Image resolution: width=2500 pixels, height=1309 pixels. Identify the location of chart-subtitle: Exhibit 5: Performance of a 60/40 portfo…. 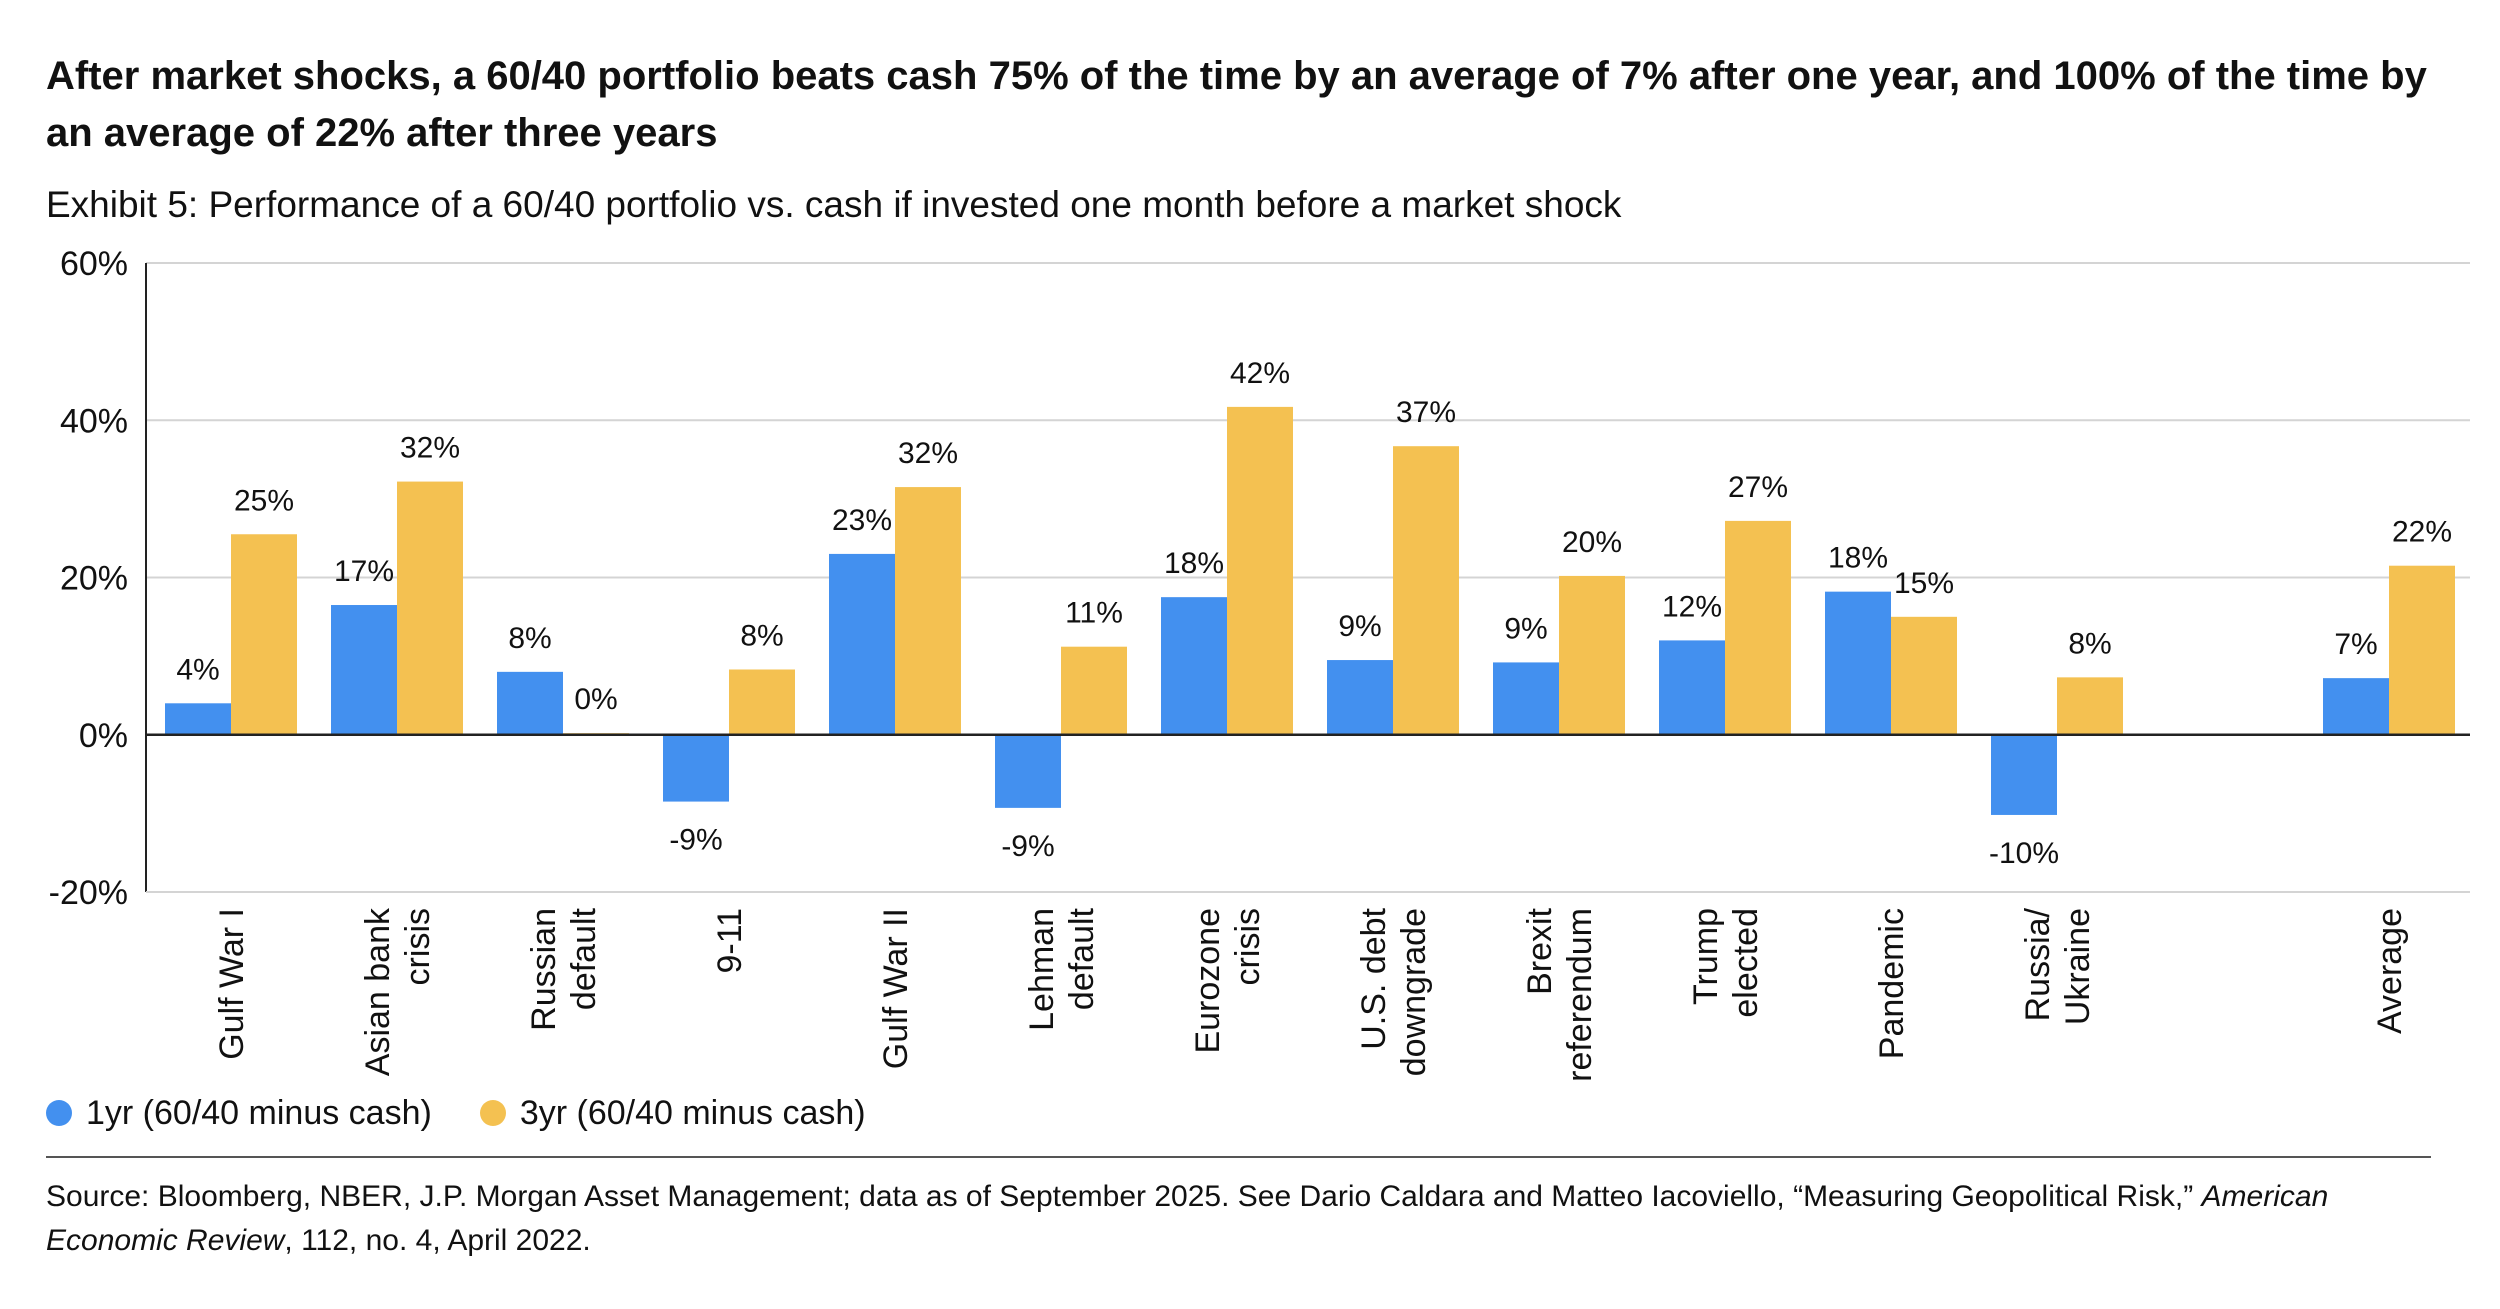
(834, 204).